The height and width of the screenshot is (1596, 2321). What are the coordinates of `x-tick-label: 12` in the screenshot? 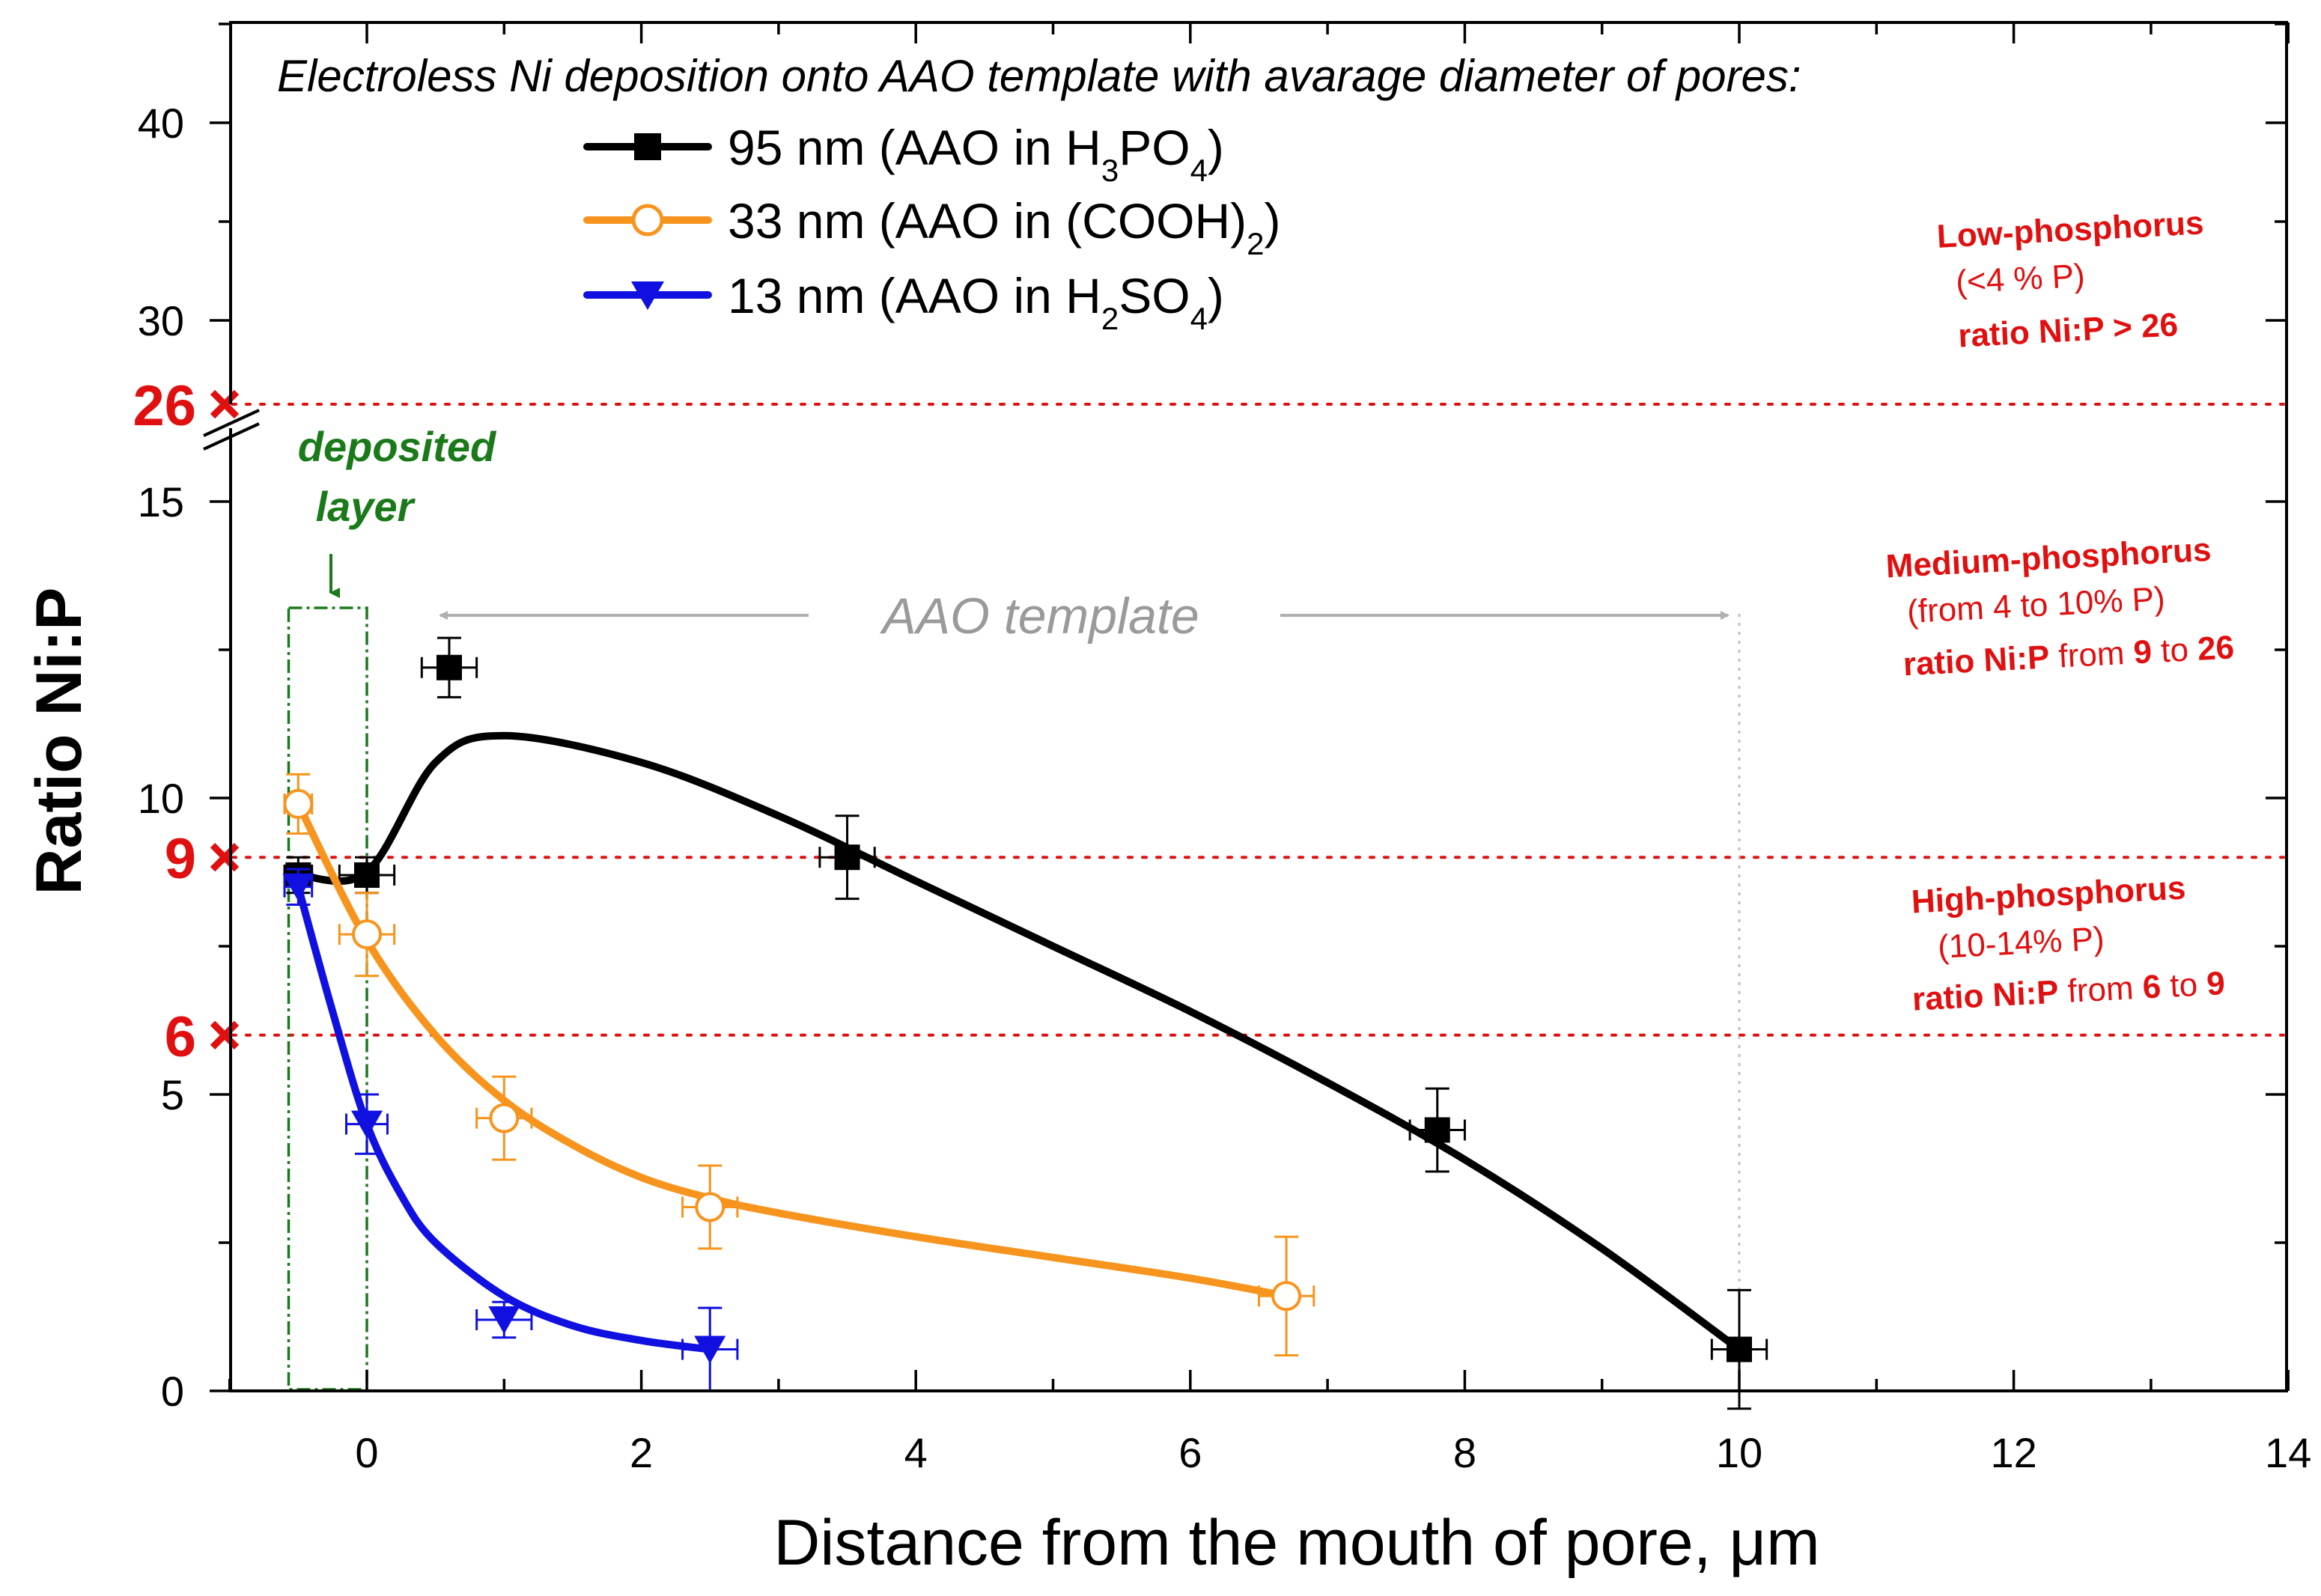 It's located at (2013, 1452).